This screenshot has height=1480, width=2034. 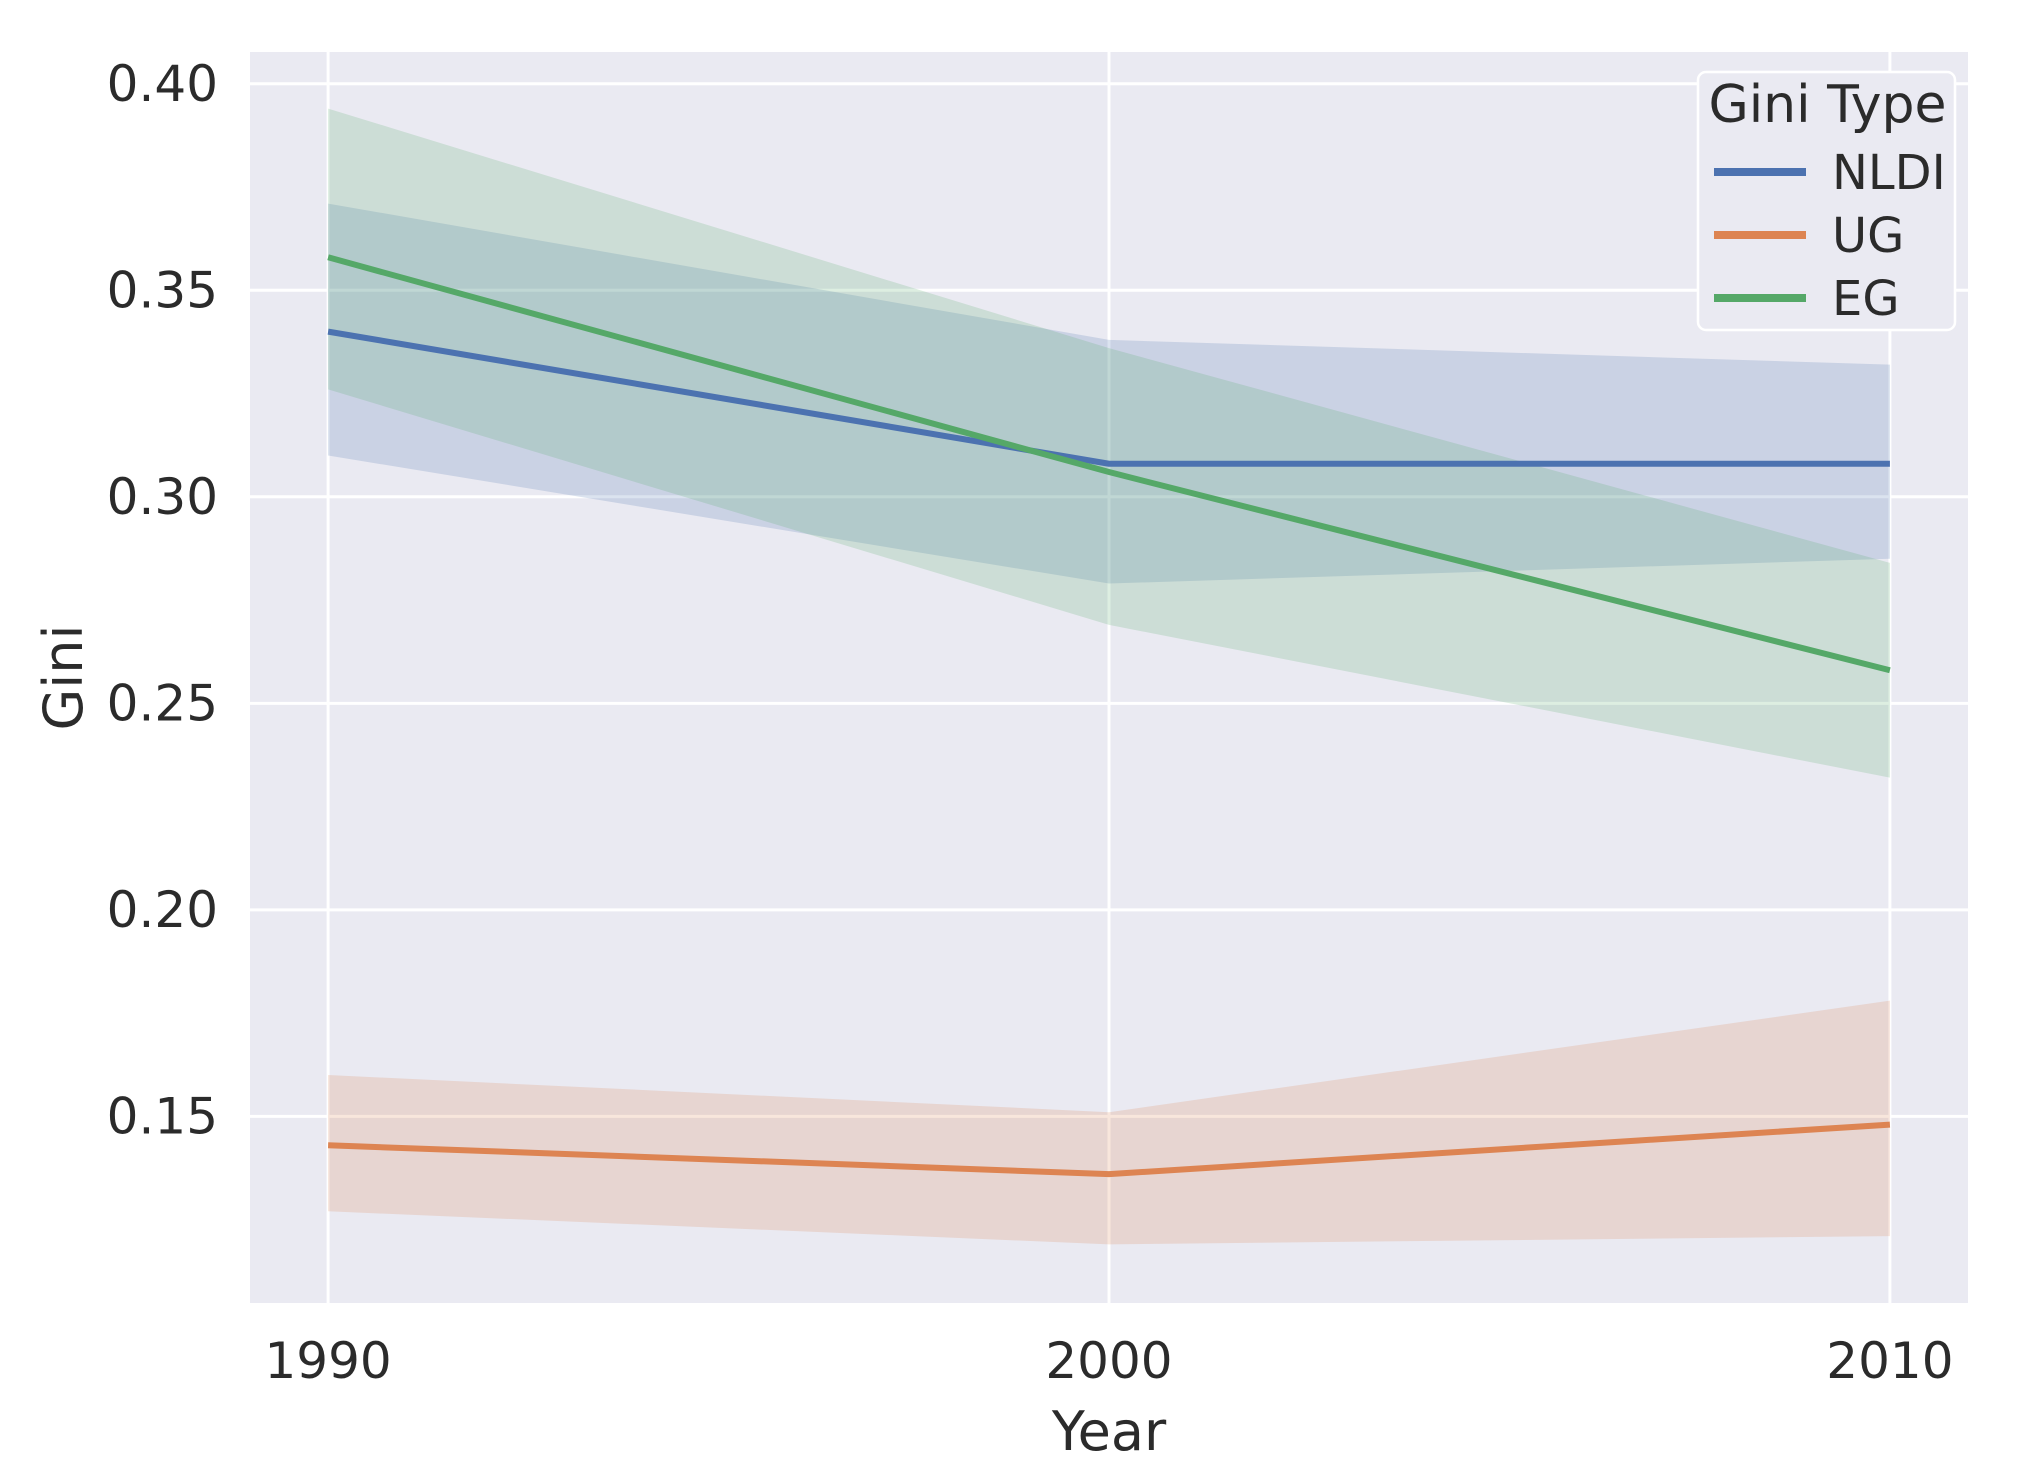 I want to click on y-tick-label: 0.35, so click(x=162, y=290).